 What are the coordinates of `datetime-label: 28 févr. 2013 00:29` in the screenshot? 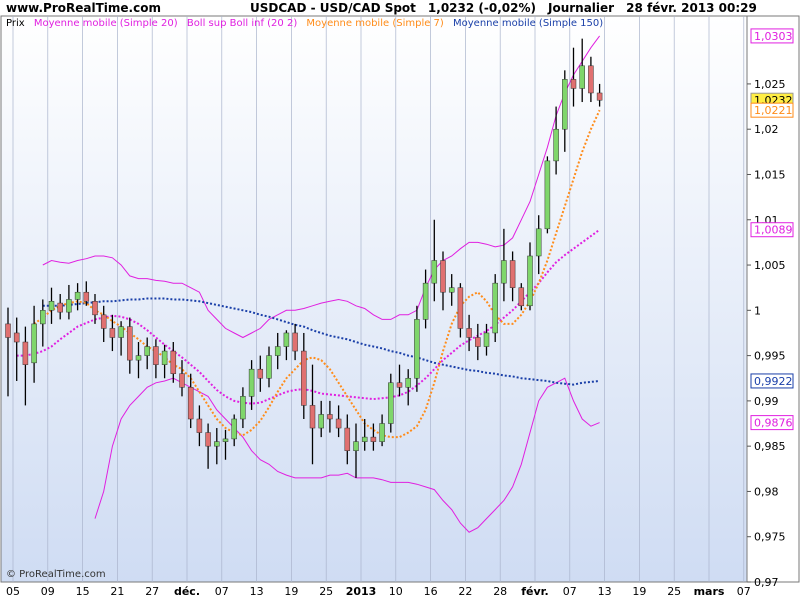 It's located at (691, 8).